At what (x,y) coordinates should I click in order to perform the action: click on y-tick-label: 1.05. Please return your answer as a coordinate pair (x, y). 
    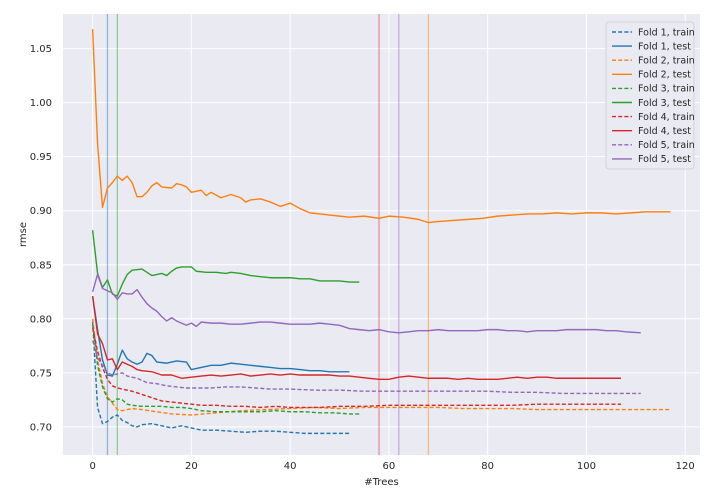
    Looking at the image, I should click on (41, 49).